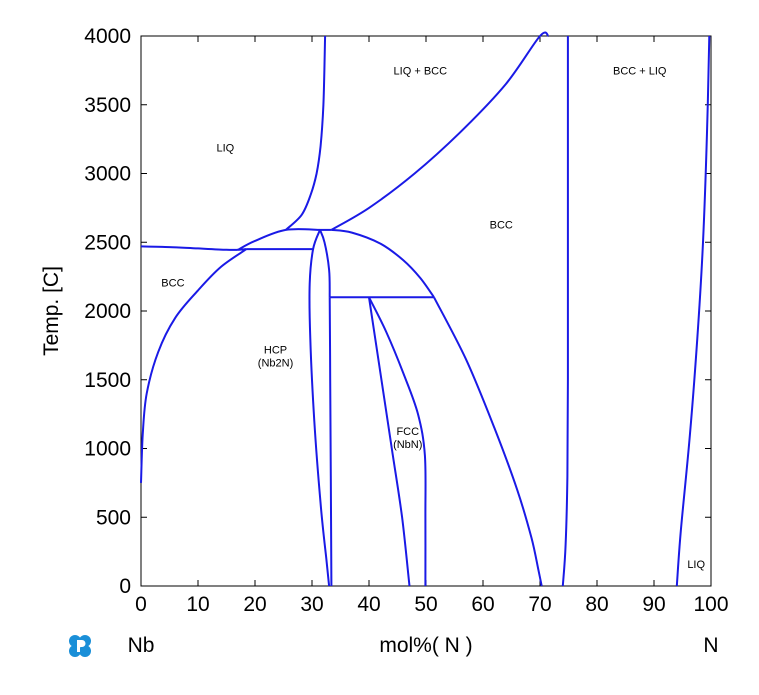 This screenshot has height=695, width=759. Describe the element at coordinates (311, 604) in the screenshot. I see `x-tick-label: 30` at that location.